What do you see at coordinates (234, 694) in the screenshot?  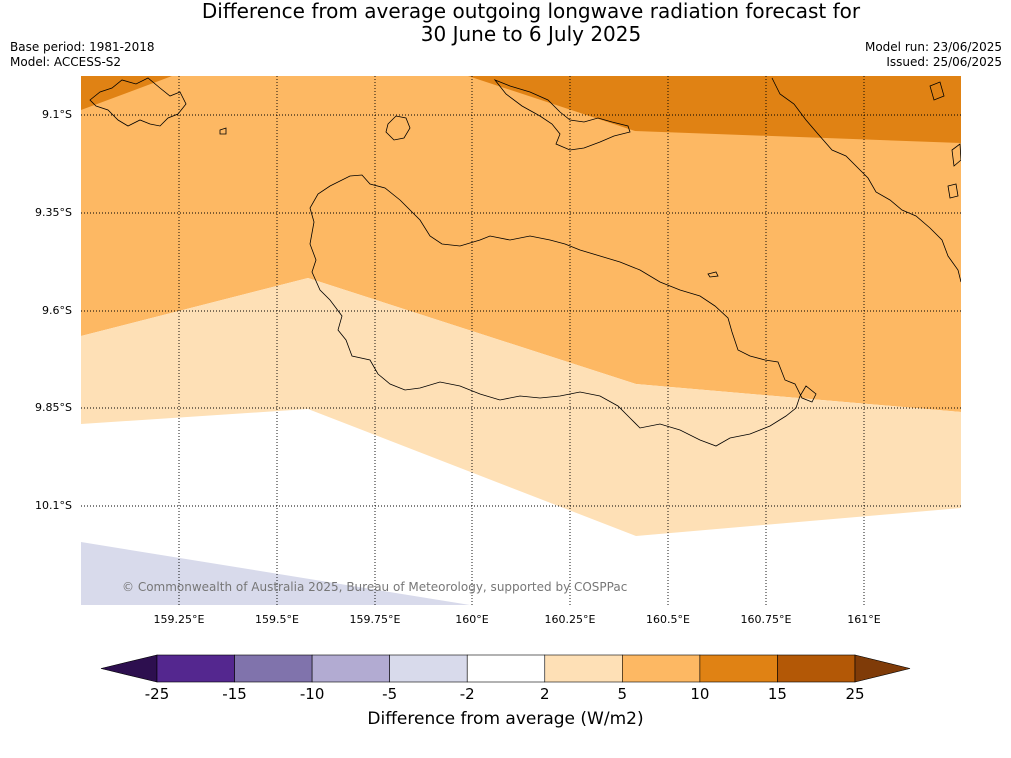 I see `colorbar-tick-label: -15` at bounding box center [234, 694].